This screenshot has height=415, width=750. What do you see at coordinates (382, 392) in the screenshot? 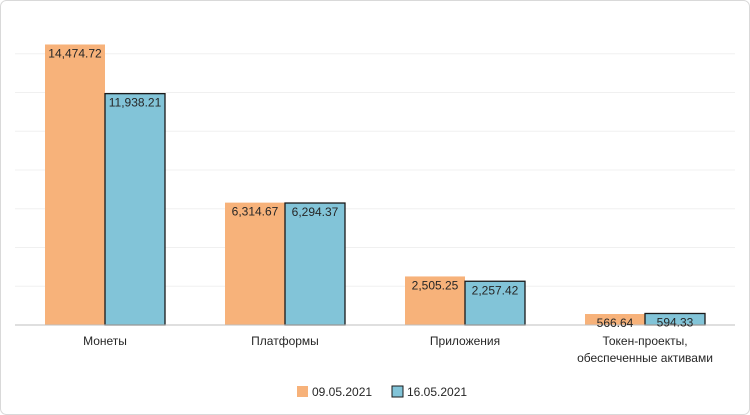
I see `legend: 09.05.2021 16.05.2021` at bounding box center [382, 392].